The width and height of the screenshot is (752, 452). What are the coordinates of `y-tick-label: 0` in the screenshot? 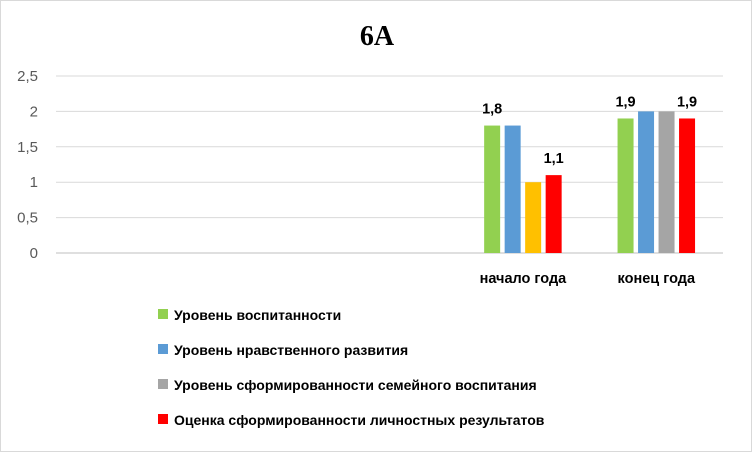 It's located at (34, 253).